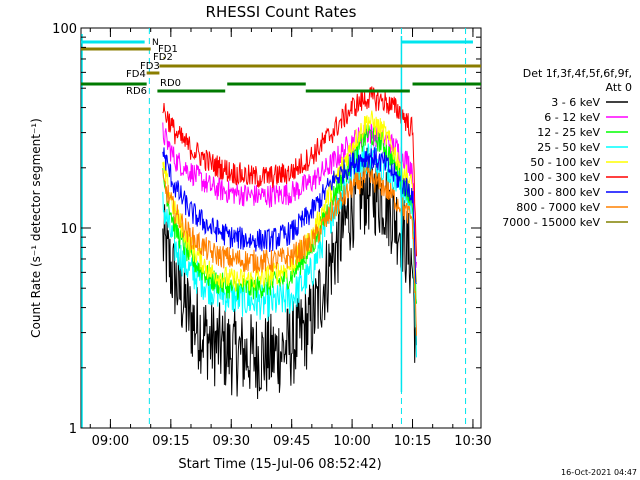  What do you see at coordinates (568, 132) in the screenshot?
I see `legend-label: 12 - 25 keV` at bounding box center [568, 132].